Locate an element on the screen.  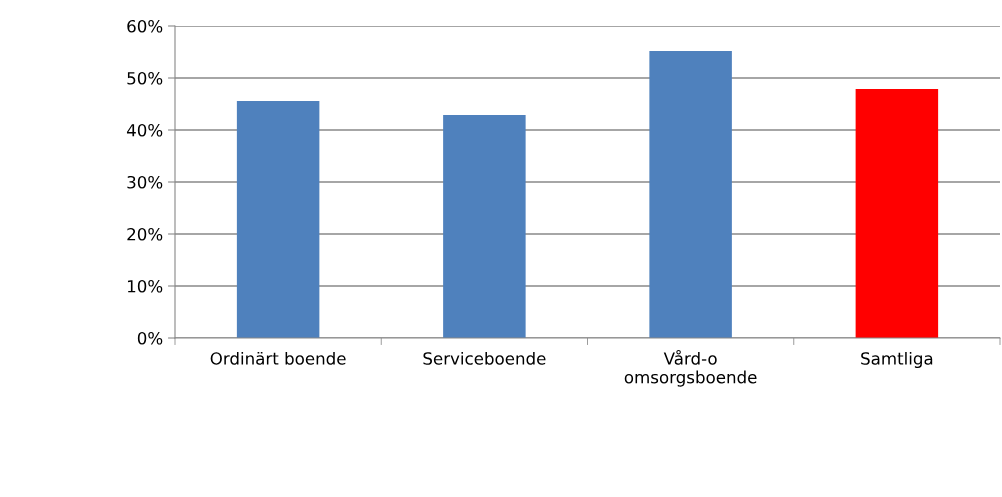
x-tick-label: Samtliga is located at coordinates (897, 360).